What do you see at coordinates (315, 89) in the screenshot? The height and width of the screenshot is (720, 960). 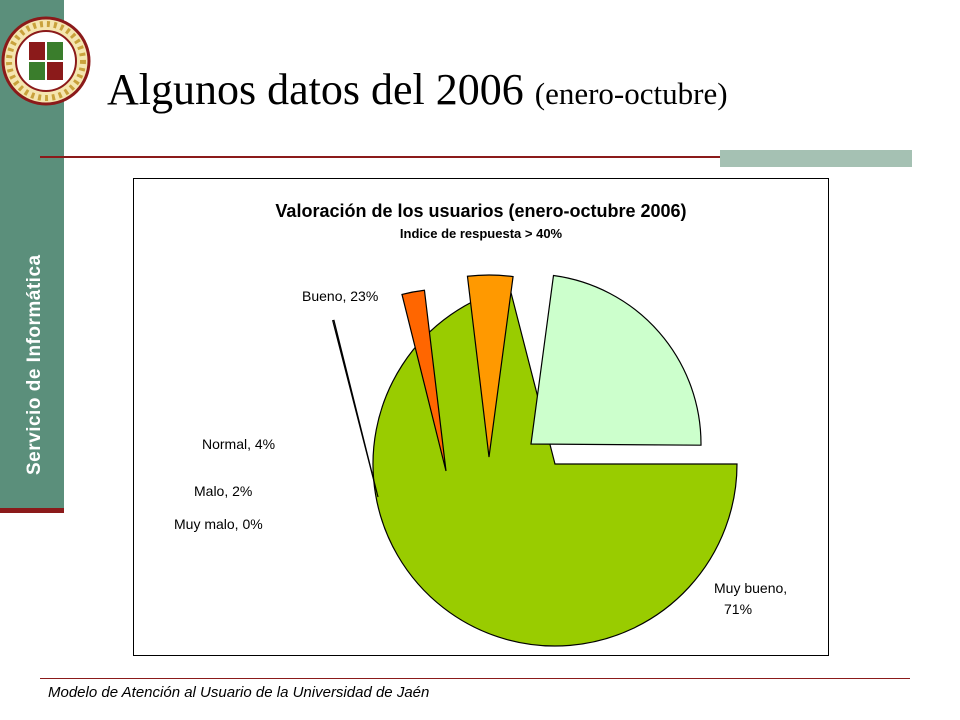 I see `slide-title-main: Algunos datos del 2006` at bounding box center [315, 89].